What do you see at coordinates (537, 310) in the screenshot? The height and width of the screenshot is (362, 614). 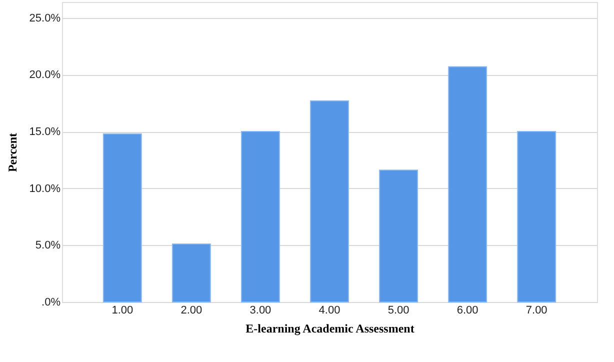 I see `x-tick-label: 7.00` at bounding box center [537, 310].